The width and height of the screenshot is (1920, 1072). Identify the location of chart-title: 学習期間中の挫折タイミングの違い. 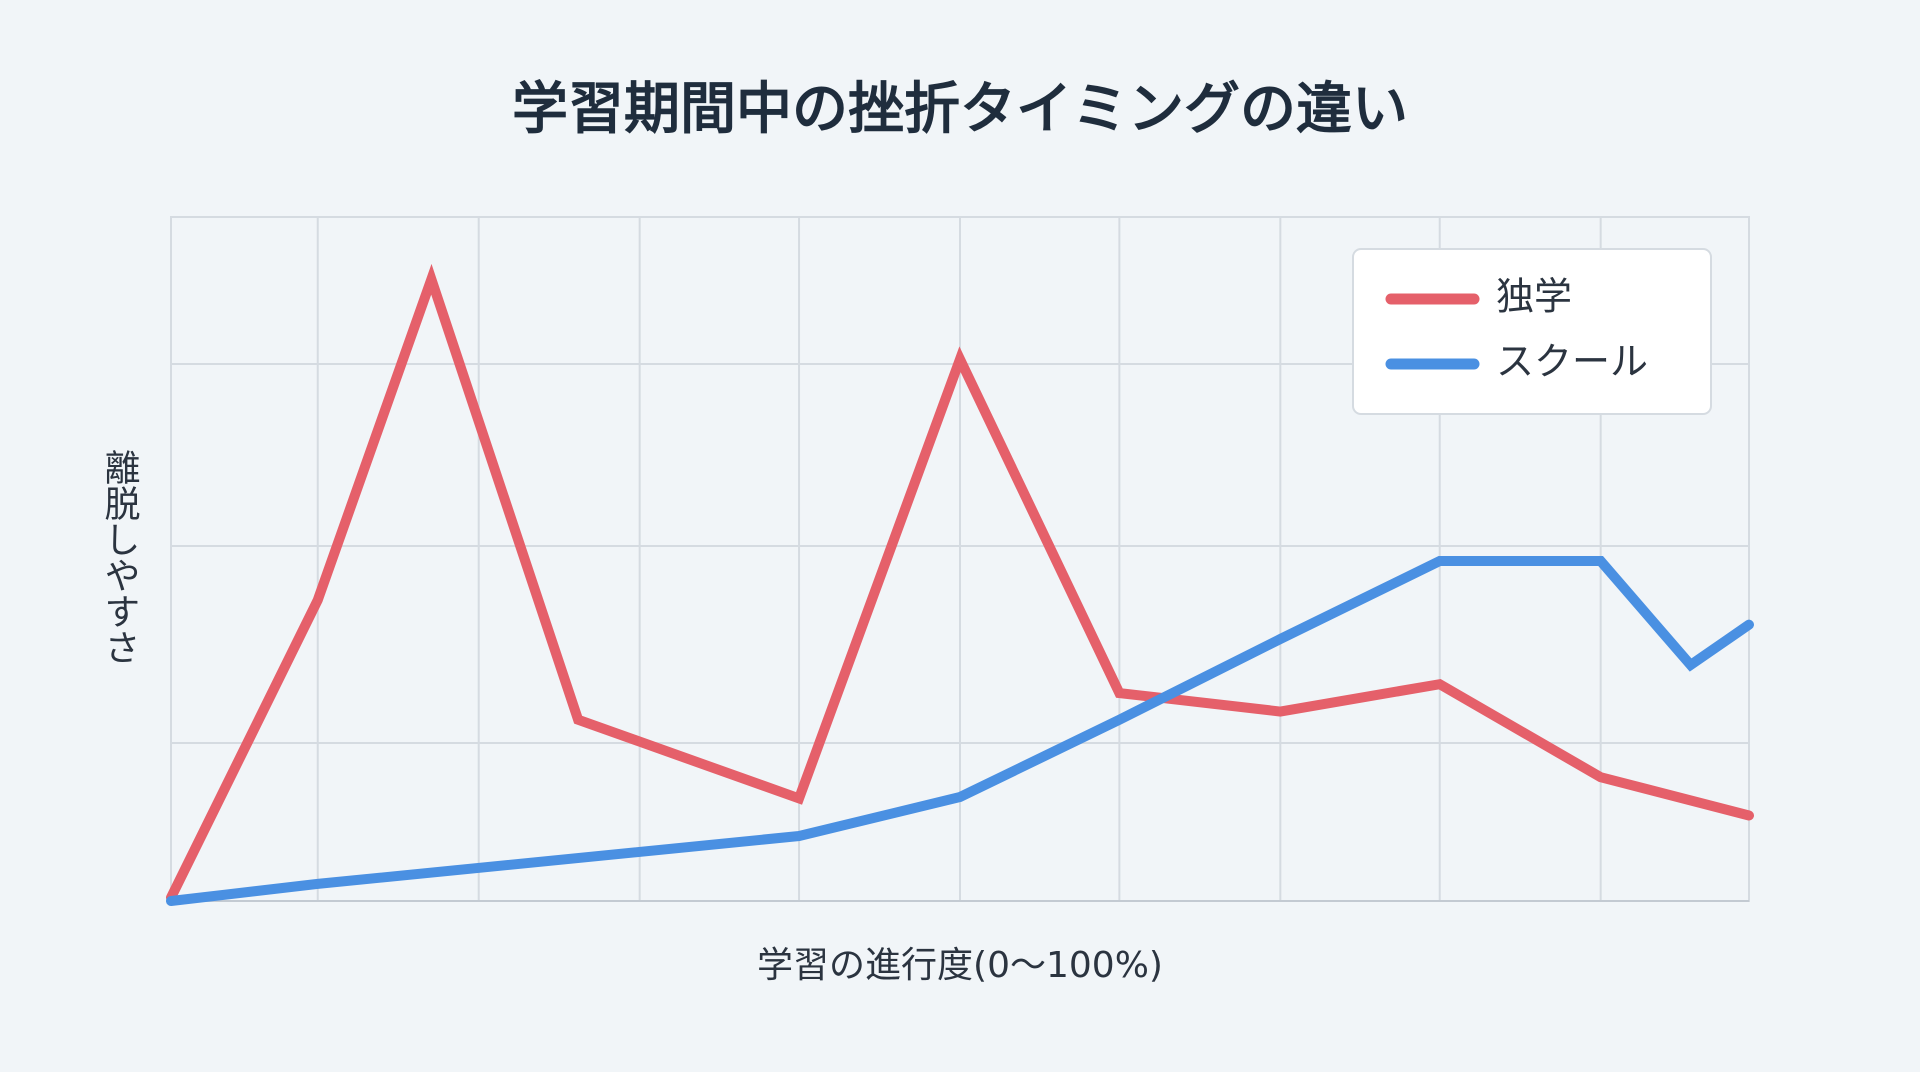
(960, 109).